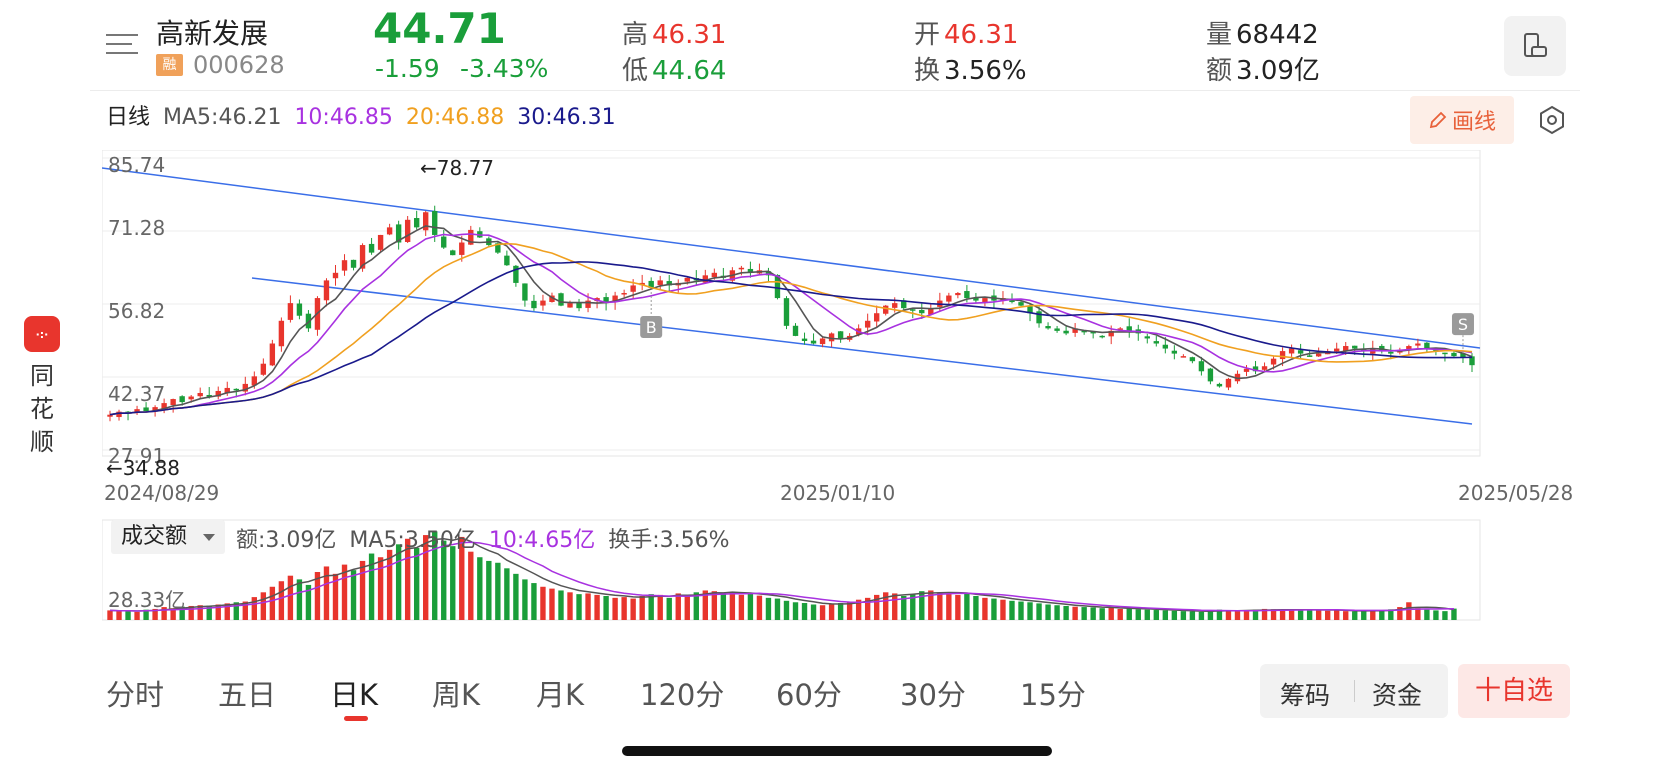 Image resolution: width=1663 pixels, height=768 pixels. What do you see at coordinates (1514, 691) in the screenshot?
I see `add-favorite-button: 十自选` at bounding box center [1514, 691].